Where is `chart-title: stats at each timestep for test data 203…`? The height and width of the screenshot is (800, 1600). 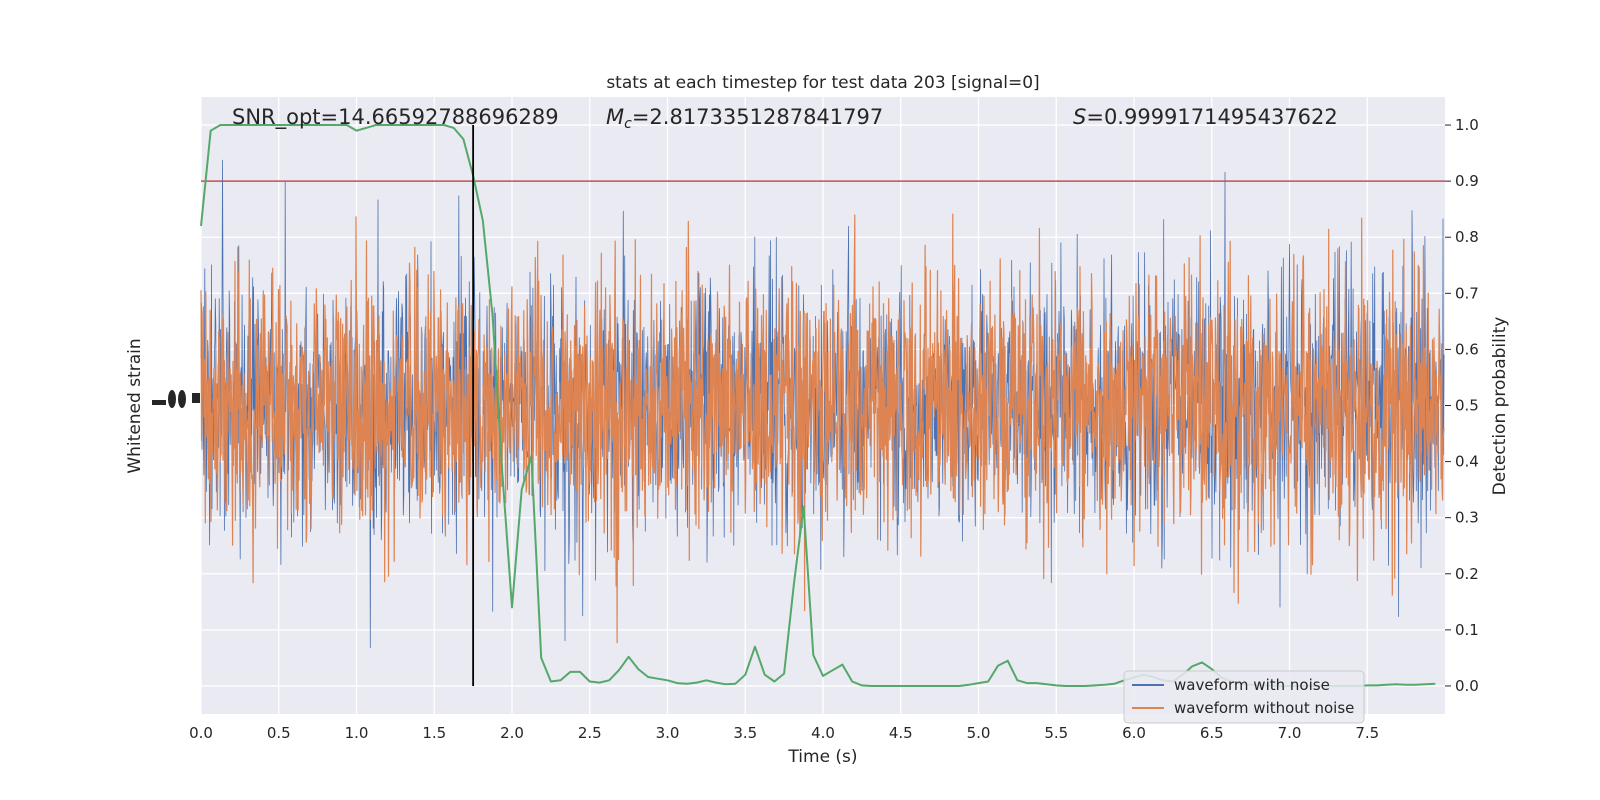
chart-title: stats at each timestep for test data 203… is located at coordinates (822, 83).